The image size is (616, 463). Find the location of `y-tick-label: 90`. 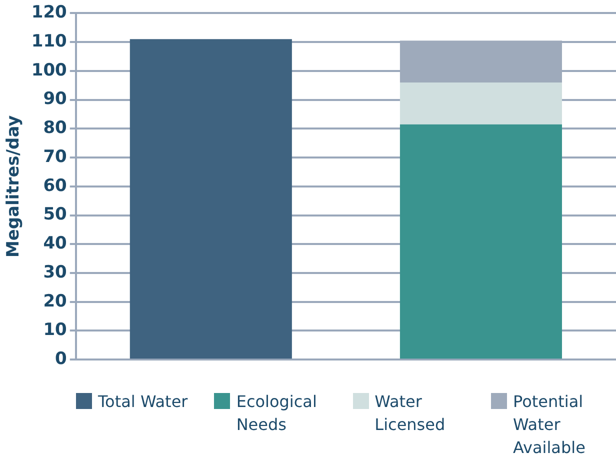

y-tick-label: 90 is located at coordinates (55, 99).